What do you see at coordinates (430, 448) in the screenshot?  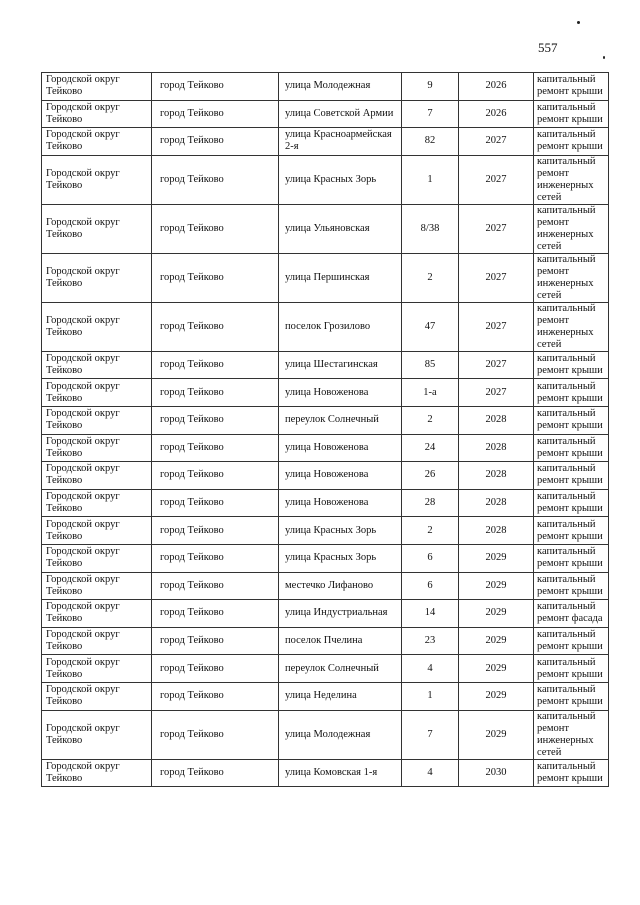 I see `house-number-cell: 24` at bounding box center [430, 448].